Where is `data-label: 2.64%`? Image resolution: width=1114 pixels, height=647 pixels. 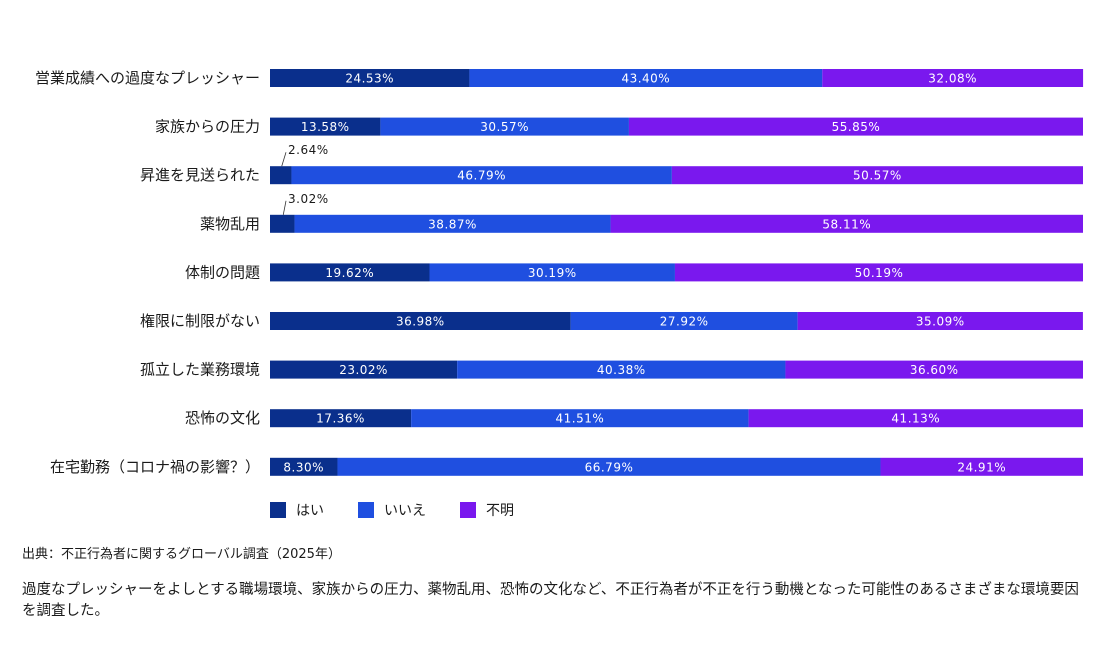
data-label: 2.64% is located at coordinates (308, 150).